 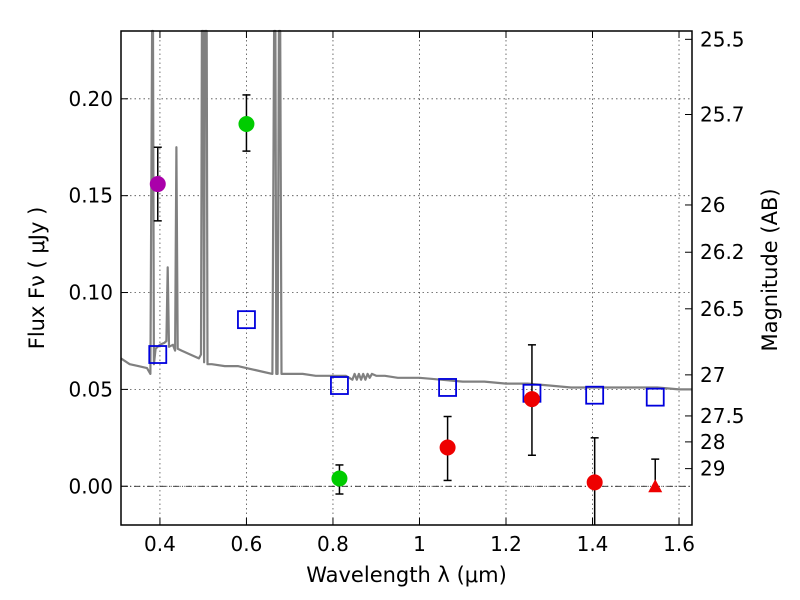 I want to click on x-tick-label: 1.6, so click(x=679, y=544).